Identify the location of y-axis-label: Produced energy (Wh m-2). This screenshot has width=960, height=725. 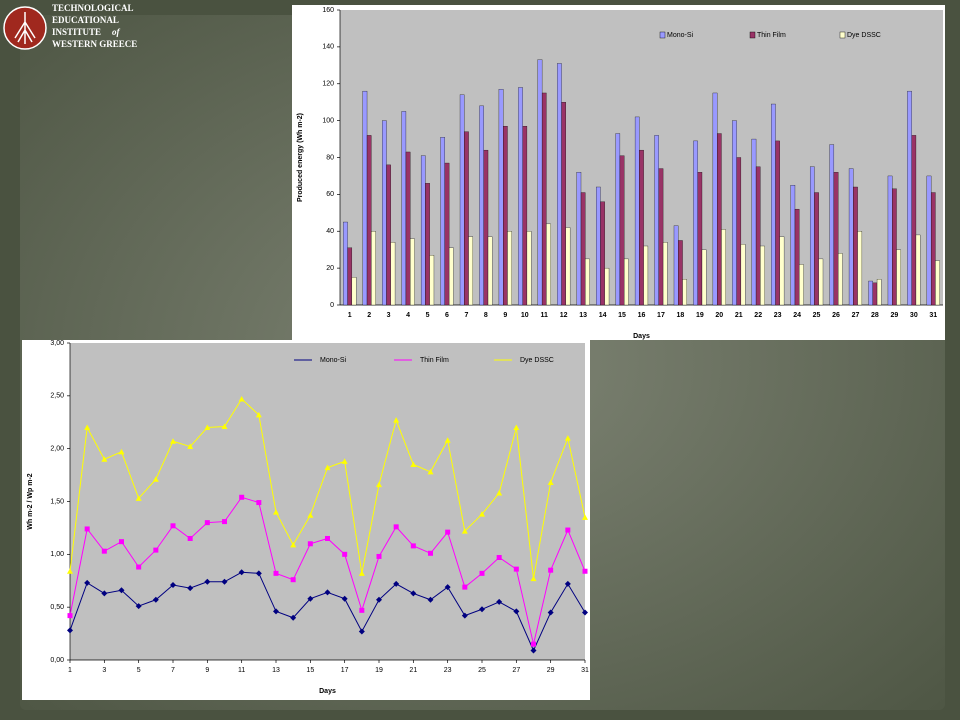
(300, 157).